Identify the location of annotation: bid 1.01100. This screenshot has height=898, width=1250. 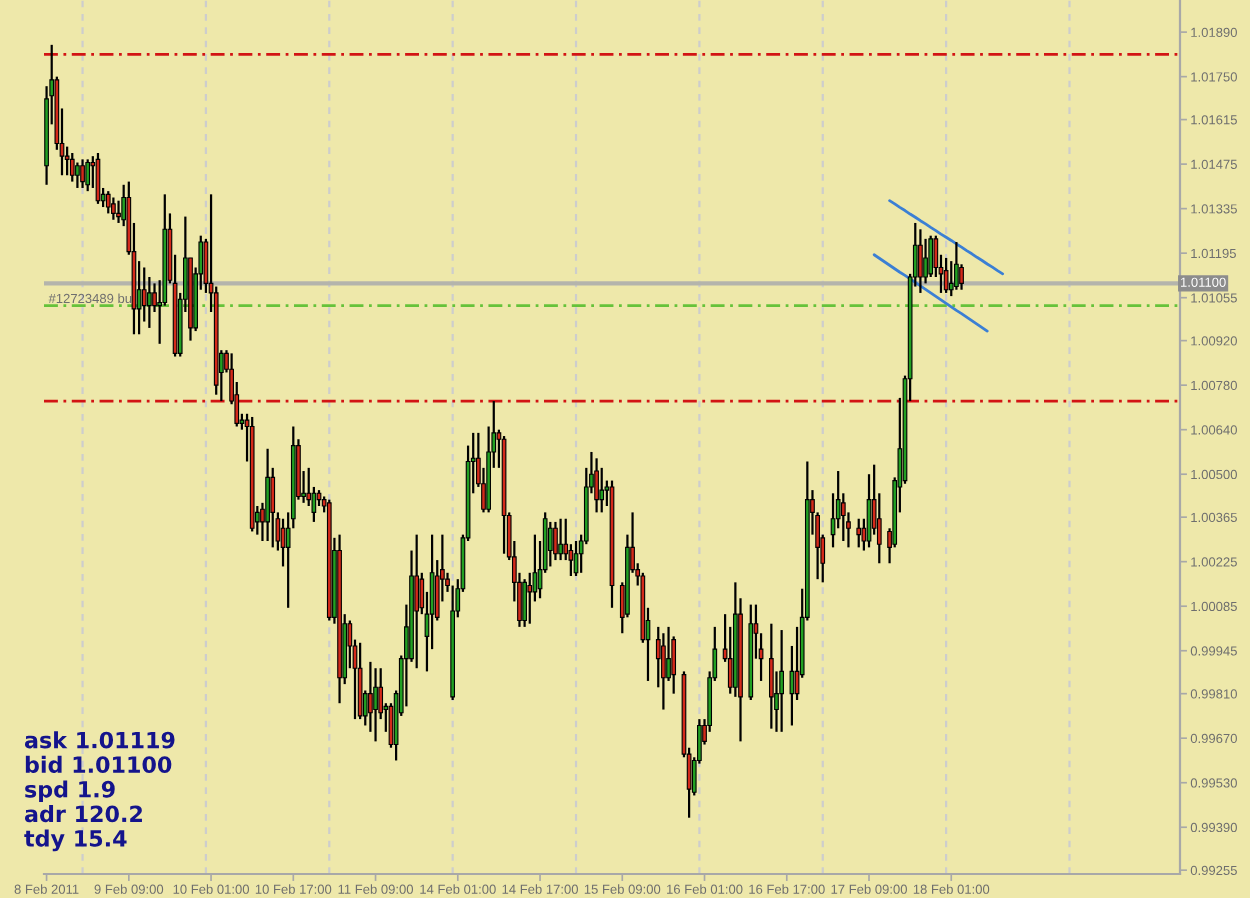
(98, 764).